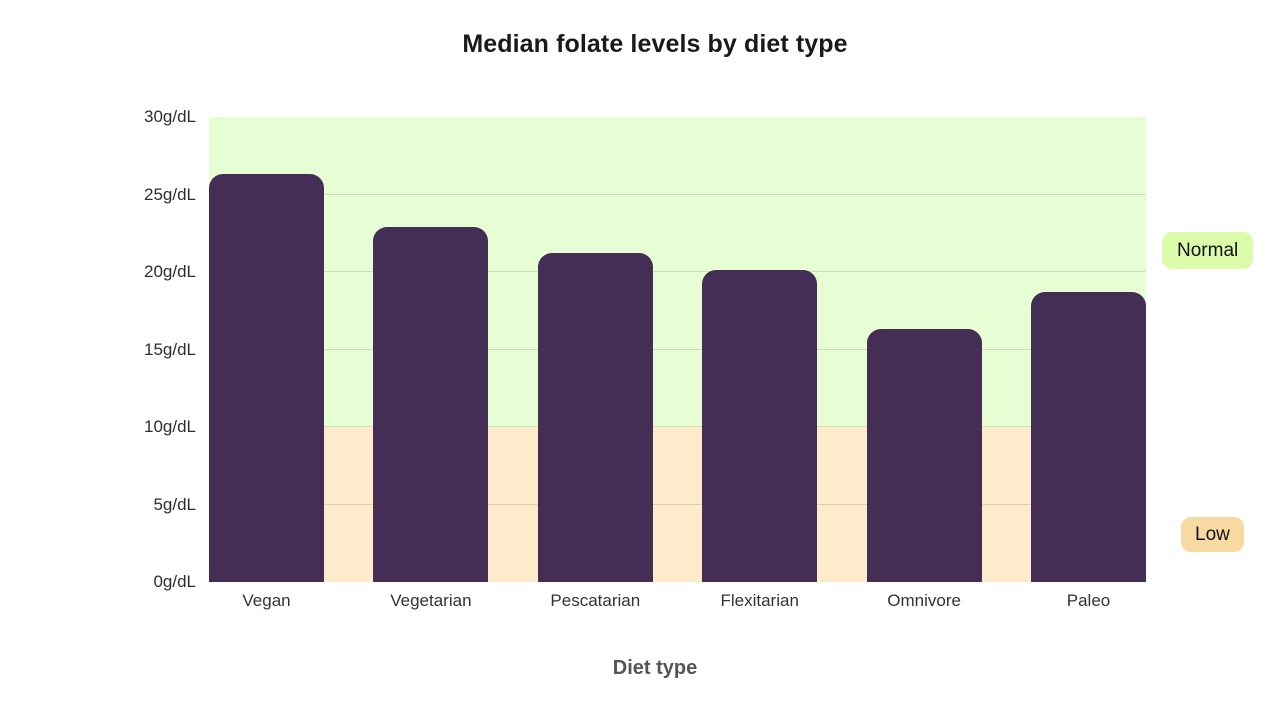 This screenshot has width=1280, height=720. What do you see at coordinates (1208, 250) in the screenshot?
I see `normal-range-badge: Normal` at bounding box center [1208, 250].